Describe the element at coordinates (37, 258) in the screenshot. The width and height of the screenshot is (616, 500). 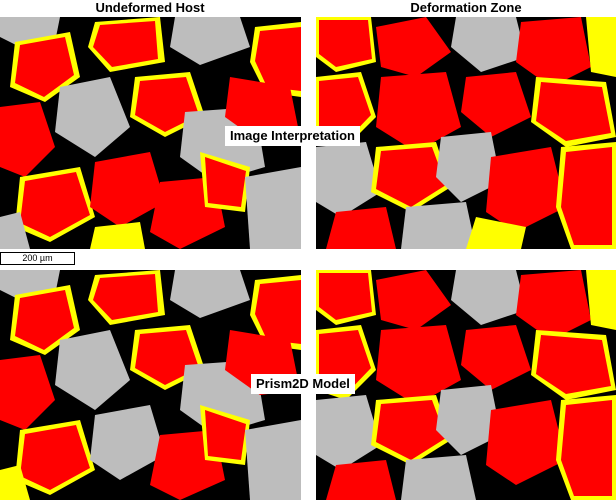
I see `scale-bar: 200 µm` at that location.